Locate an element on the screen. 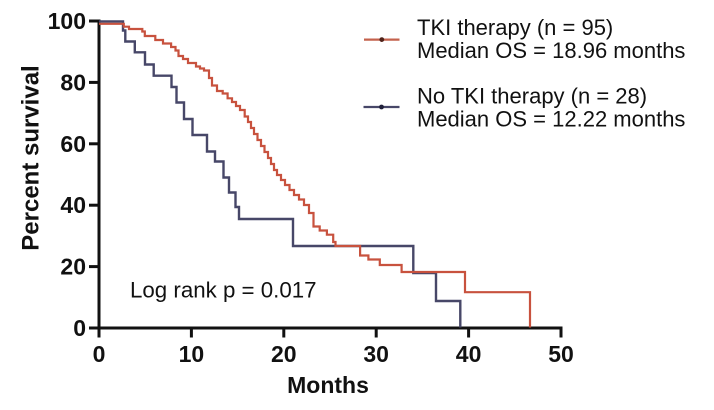 The width and height of the screenshot is (714, 410). svg-text: TKI therapy (n = 95) is located at coordinates (515, 27).